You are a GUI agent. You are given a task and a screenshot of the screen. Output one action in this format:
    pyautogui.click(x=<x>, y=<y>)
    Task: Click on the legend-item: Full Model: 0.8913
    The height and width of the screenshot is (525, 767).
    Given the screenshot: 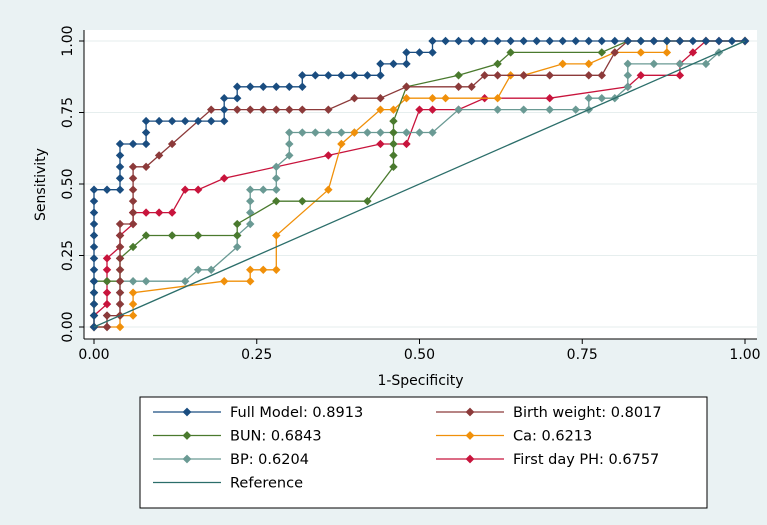 What is the action you would take?
    pyautogui.click(x=258, y=413)
    